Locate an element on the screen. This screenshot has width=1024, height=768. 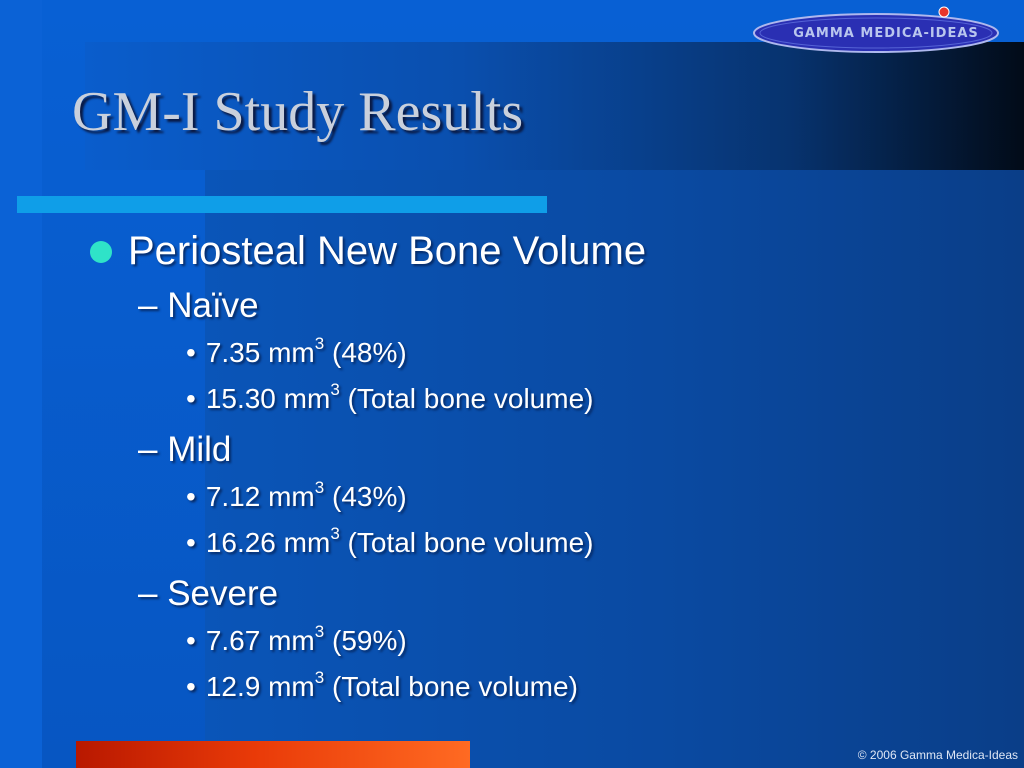
item-note: (59%) is located at coordinates (365, 640).